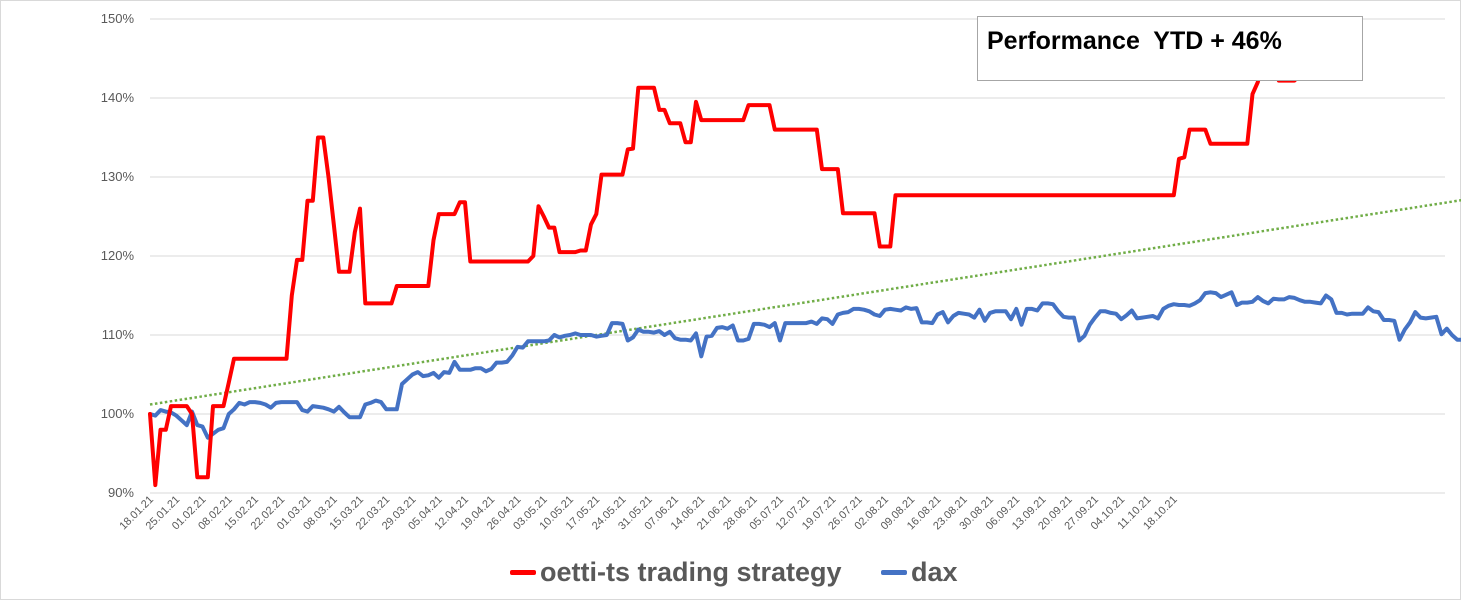 The width and height of the screenshot is (1461, 600). I want to click on y-tick-label: 120%, so click(118, 255).